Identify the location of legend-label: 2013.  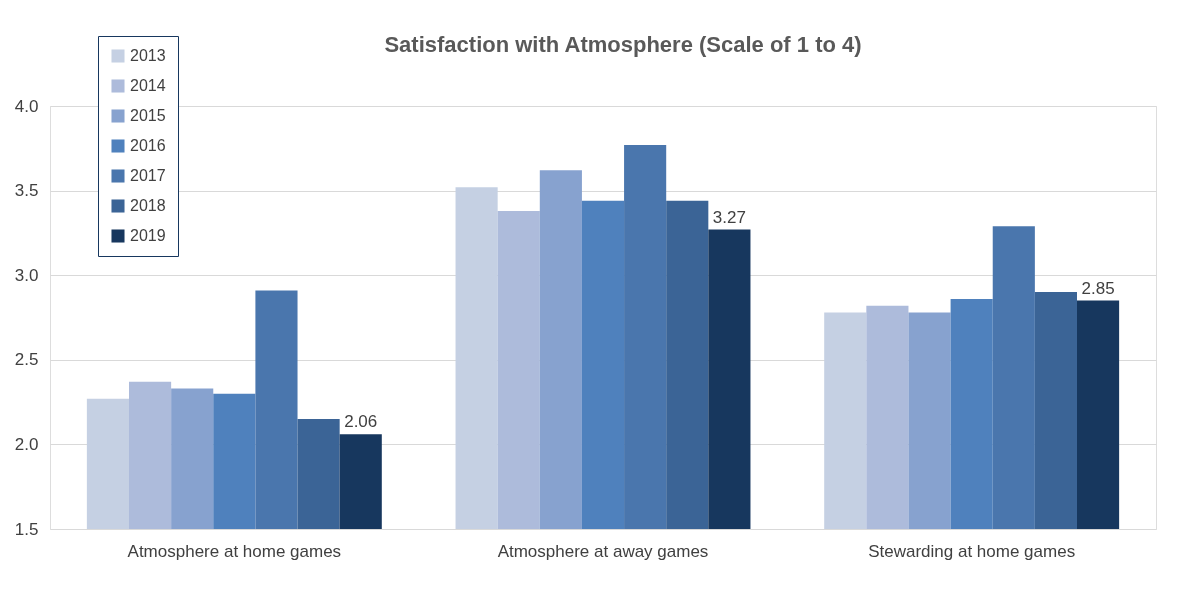
(148, 55).